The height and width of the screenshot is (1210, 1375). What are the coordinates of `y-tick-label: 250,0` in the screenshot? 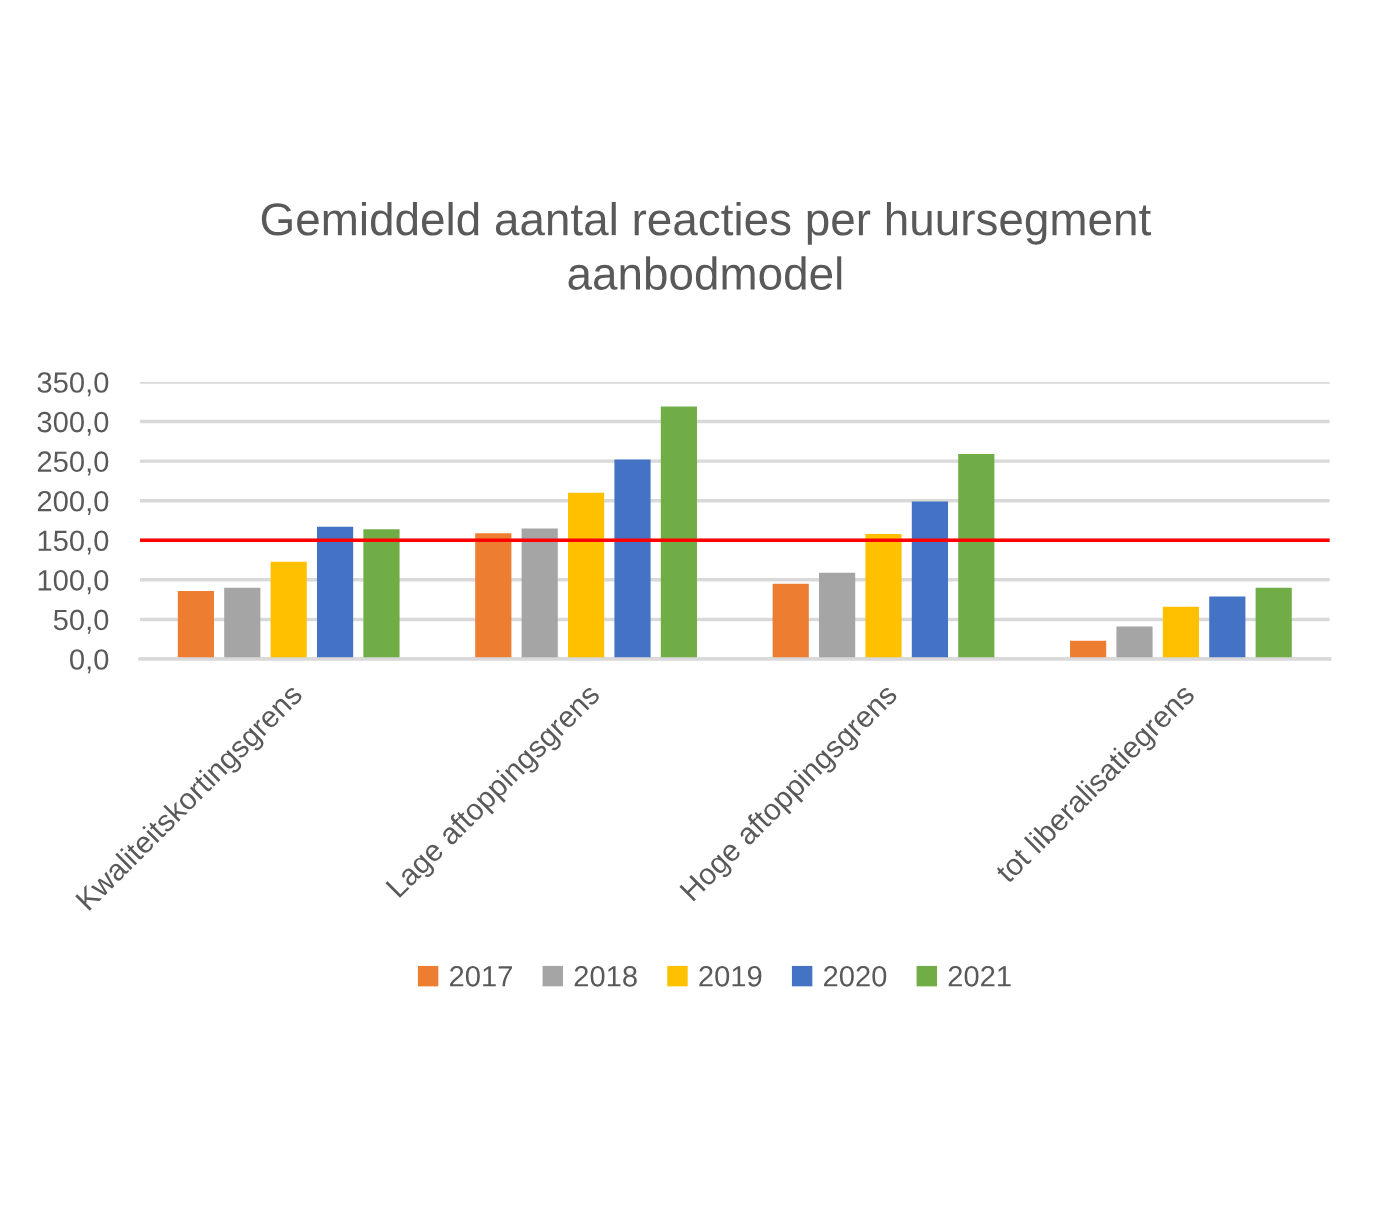 It's located at (73, 463).